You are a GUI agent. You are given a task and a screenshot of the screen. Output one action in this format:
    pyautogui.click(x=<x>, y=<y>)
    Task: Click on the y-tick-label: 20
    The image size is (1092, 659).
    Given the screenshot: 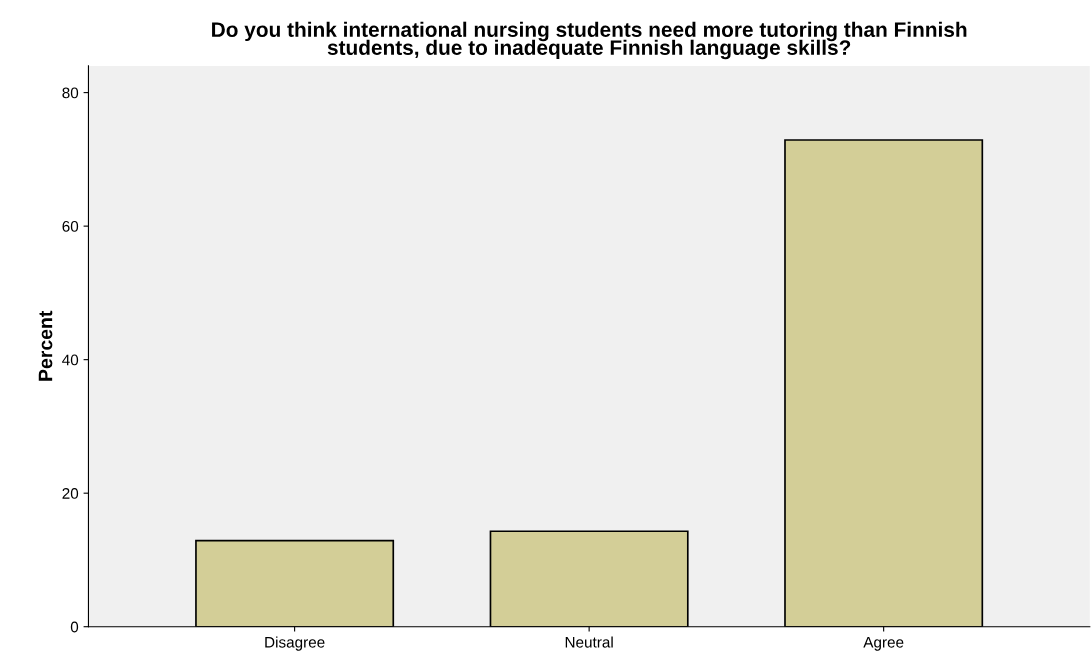 What is the action you would take?
    pyautogui.click(x=70, y=493)
    